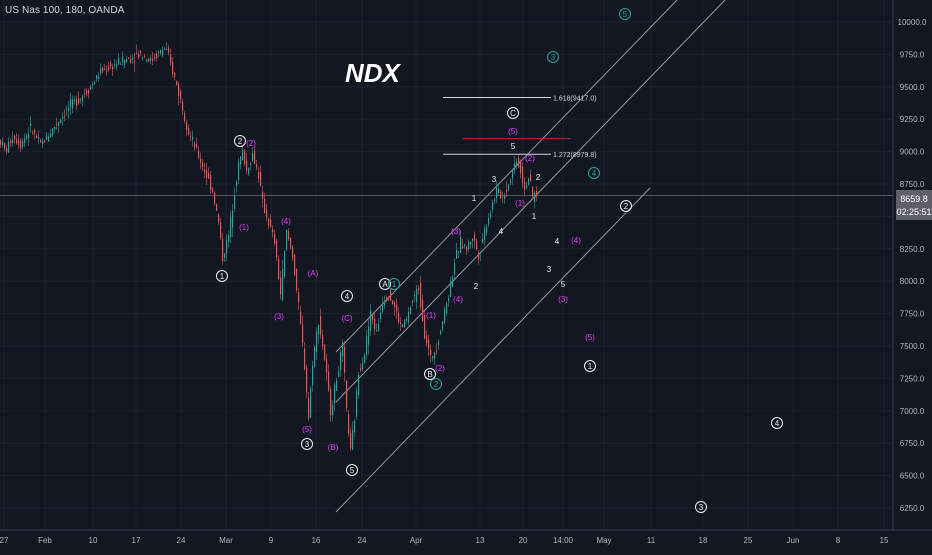 Image resolution: width=932 pixels, height=555 pixels. What do you see at coordinates (884, 540) in the screenshot?
I see `x-tick-label: 15` at bounding box center [884, 540].